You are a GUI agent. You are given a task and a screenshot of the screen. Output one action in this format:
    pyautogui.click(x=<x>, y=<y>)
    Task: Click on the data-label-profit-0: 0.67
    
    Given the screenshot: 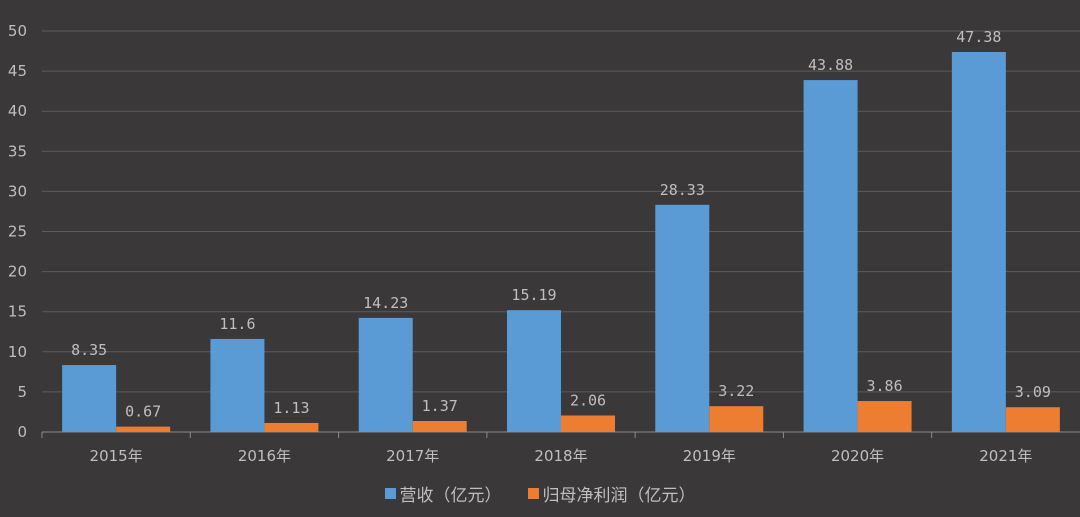 What is the action you would take?
    pyautogui.click(x=143, y=412)
    